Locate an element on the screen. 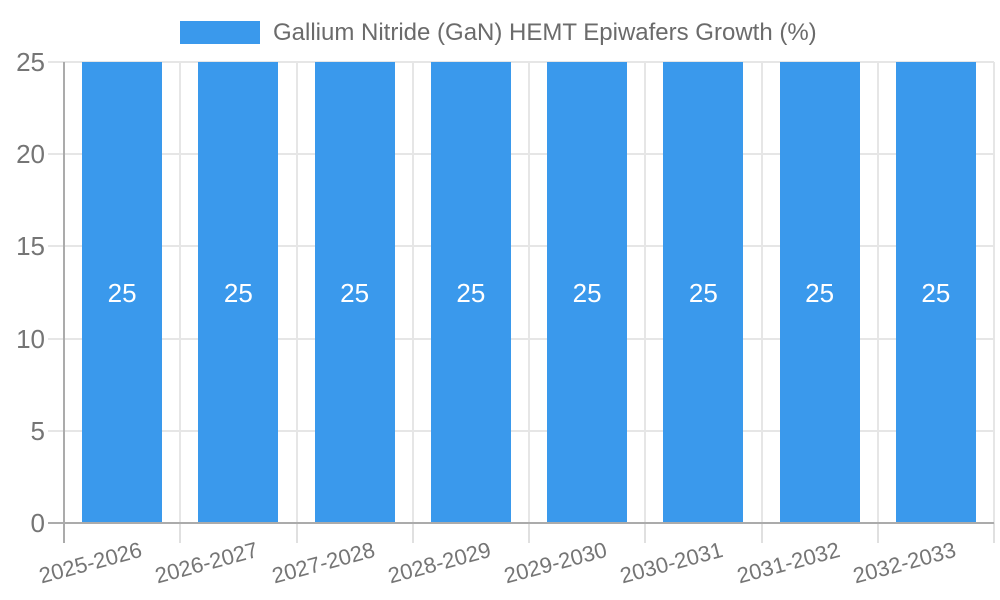 This screenshot has width=1000, height=600. y-tick-label: 5 is located at coordinates (37, 430).